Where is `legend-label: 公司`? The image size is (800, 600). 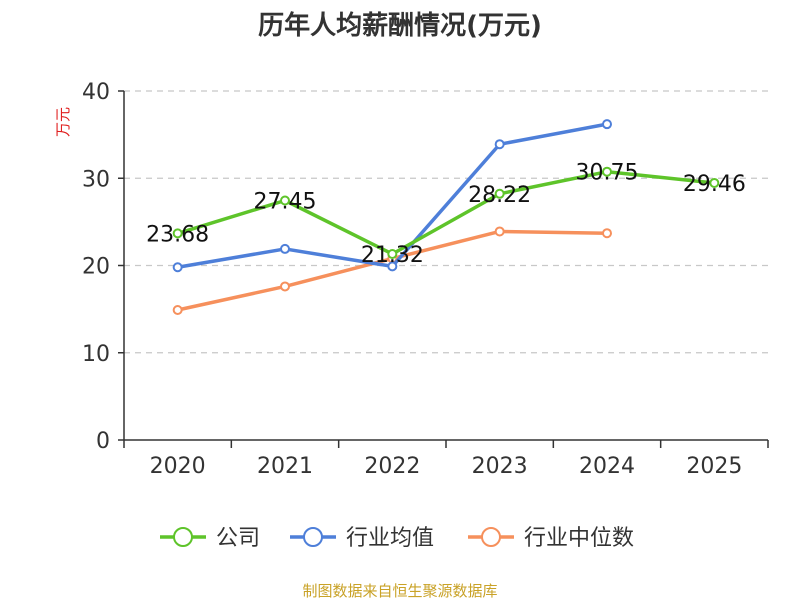 legend-label: 公司 is located at coordinates (238, 538).